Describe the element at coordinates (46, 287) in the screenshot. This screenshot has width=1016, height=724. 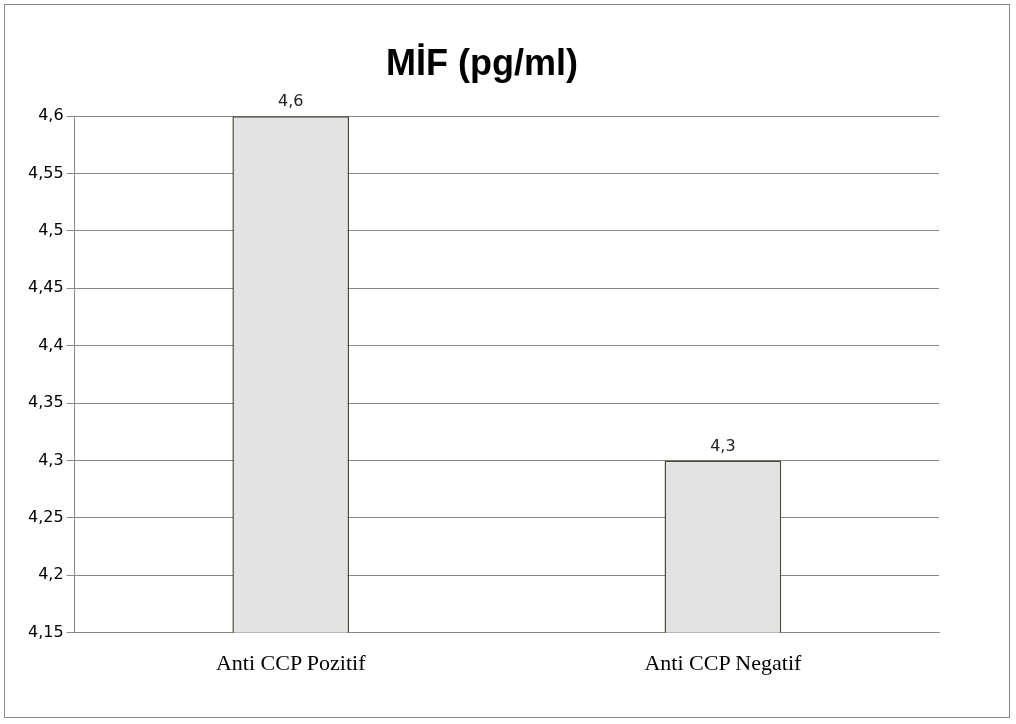
I see `y-tick-label: 4,45` at that location.